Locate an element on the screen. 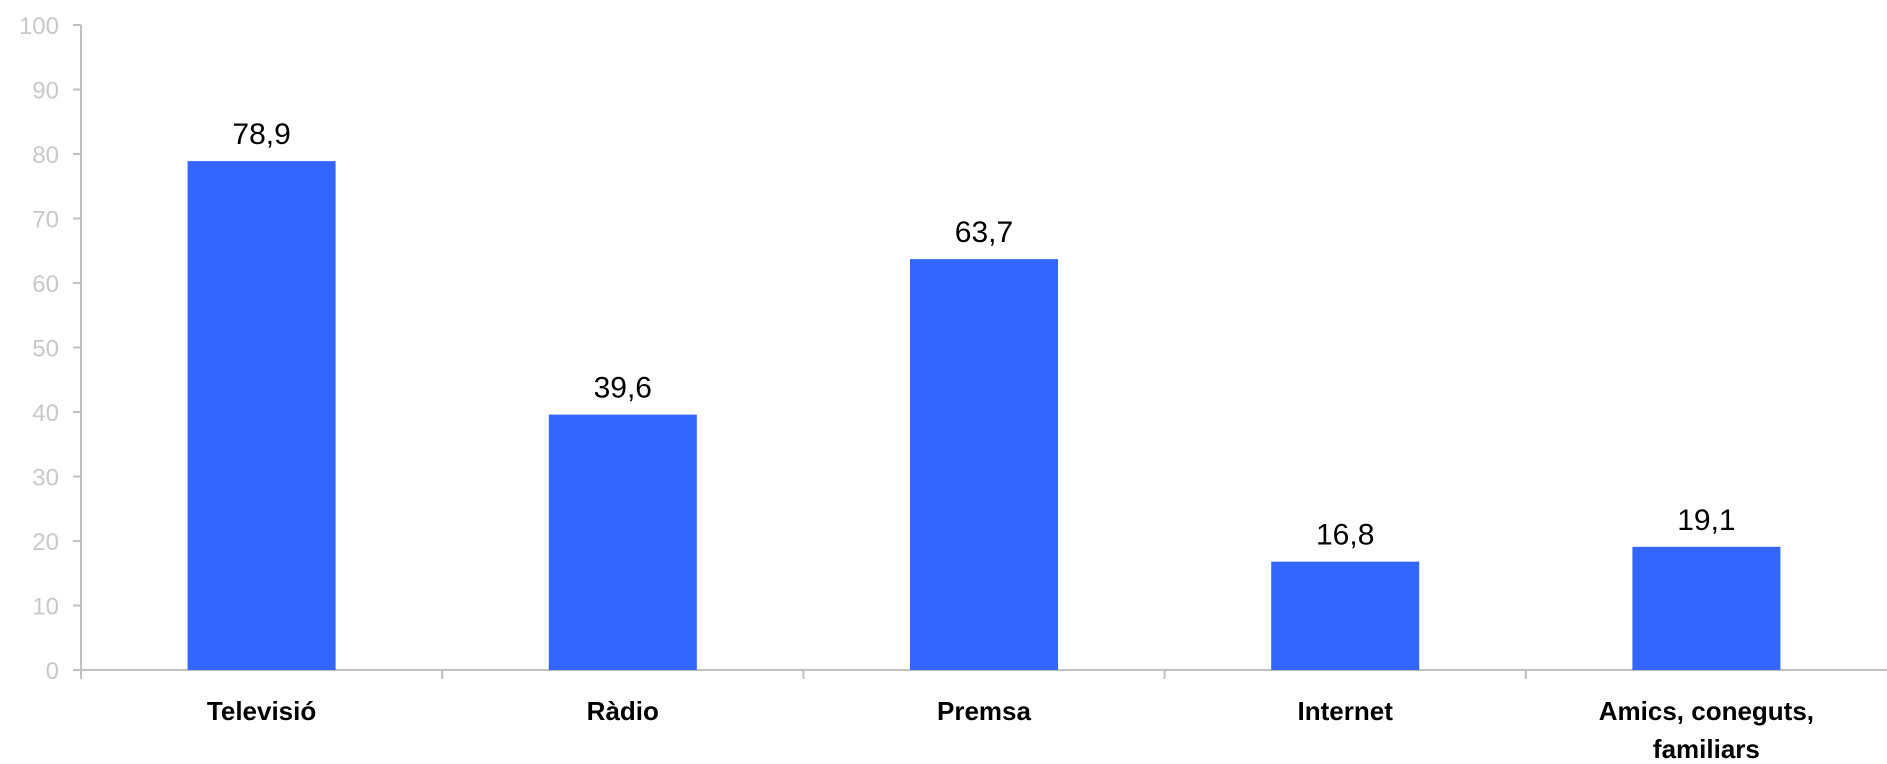 Image resolution: width=1887 pixels, height=764 pixels. y-axis: 0 10 20 30 40 50 60 70 80 90 100 is located at coordinates (50, 349).